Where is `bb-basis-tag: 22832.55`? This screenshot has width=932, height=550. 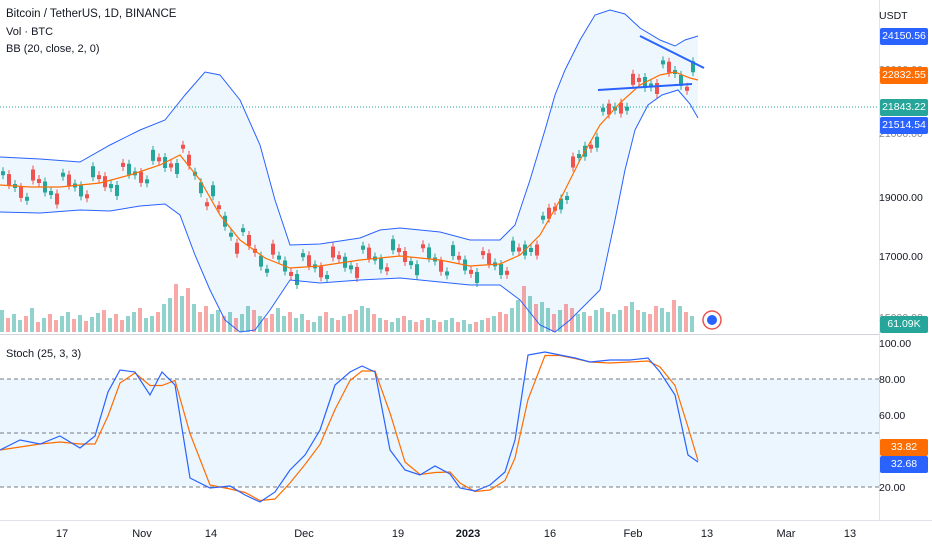 bb-basis-tag: 22832.55 is located at coordinates (904, 75).